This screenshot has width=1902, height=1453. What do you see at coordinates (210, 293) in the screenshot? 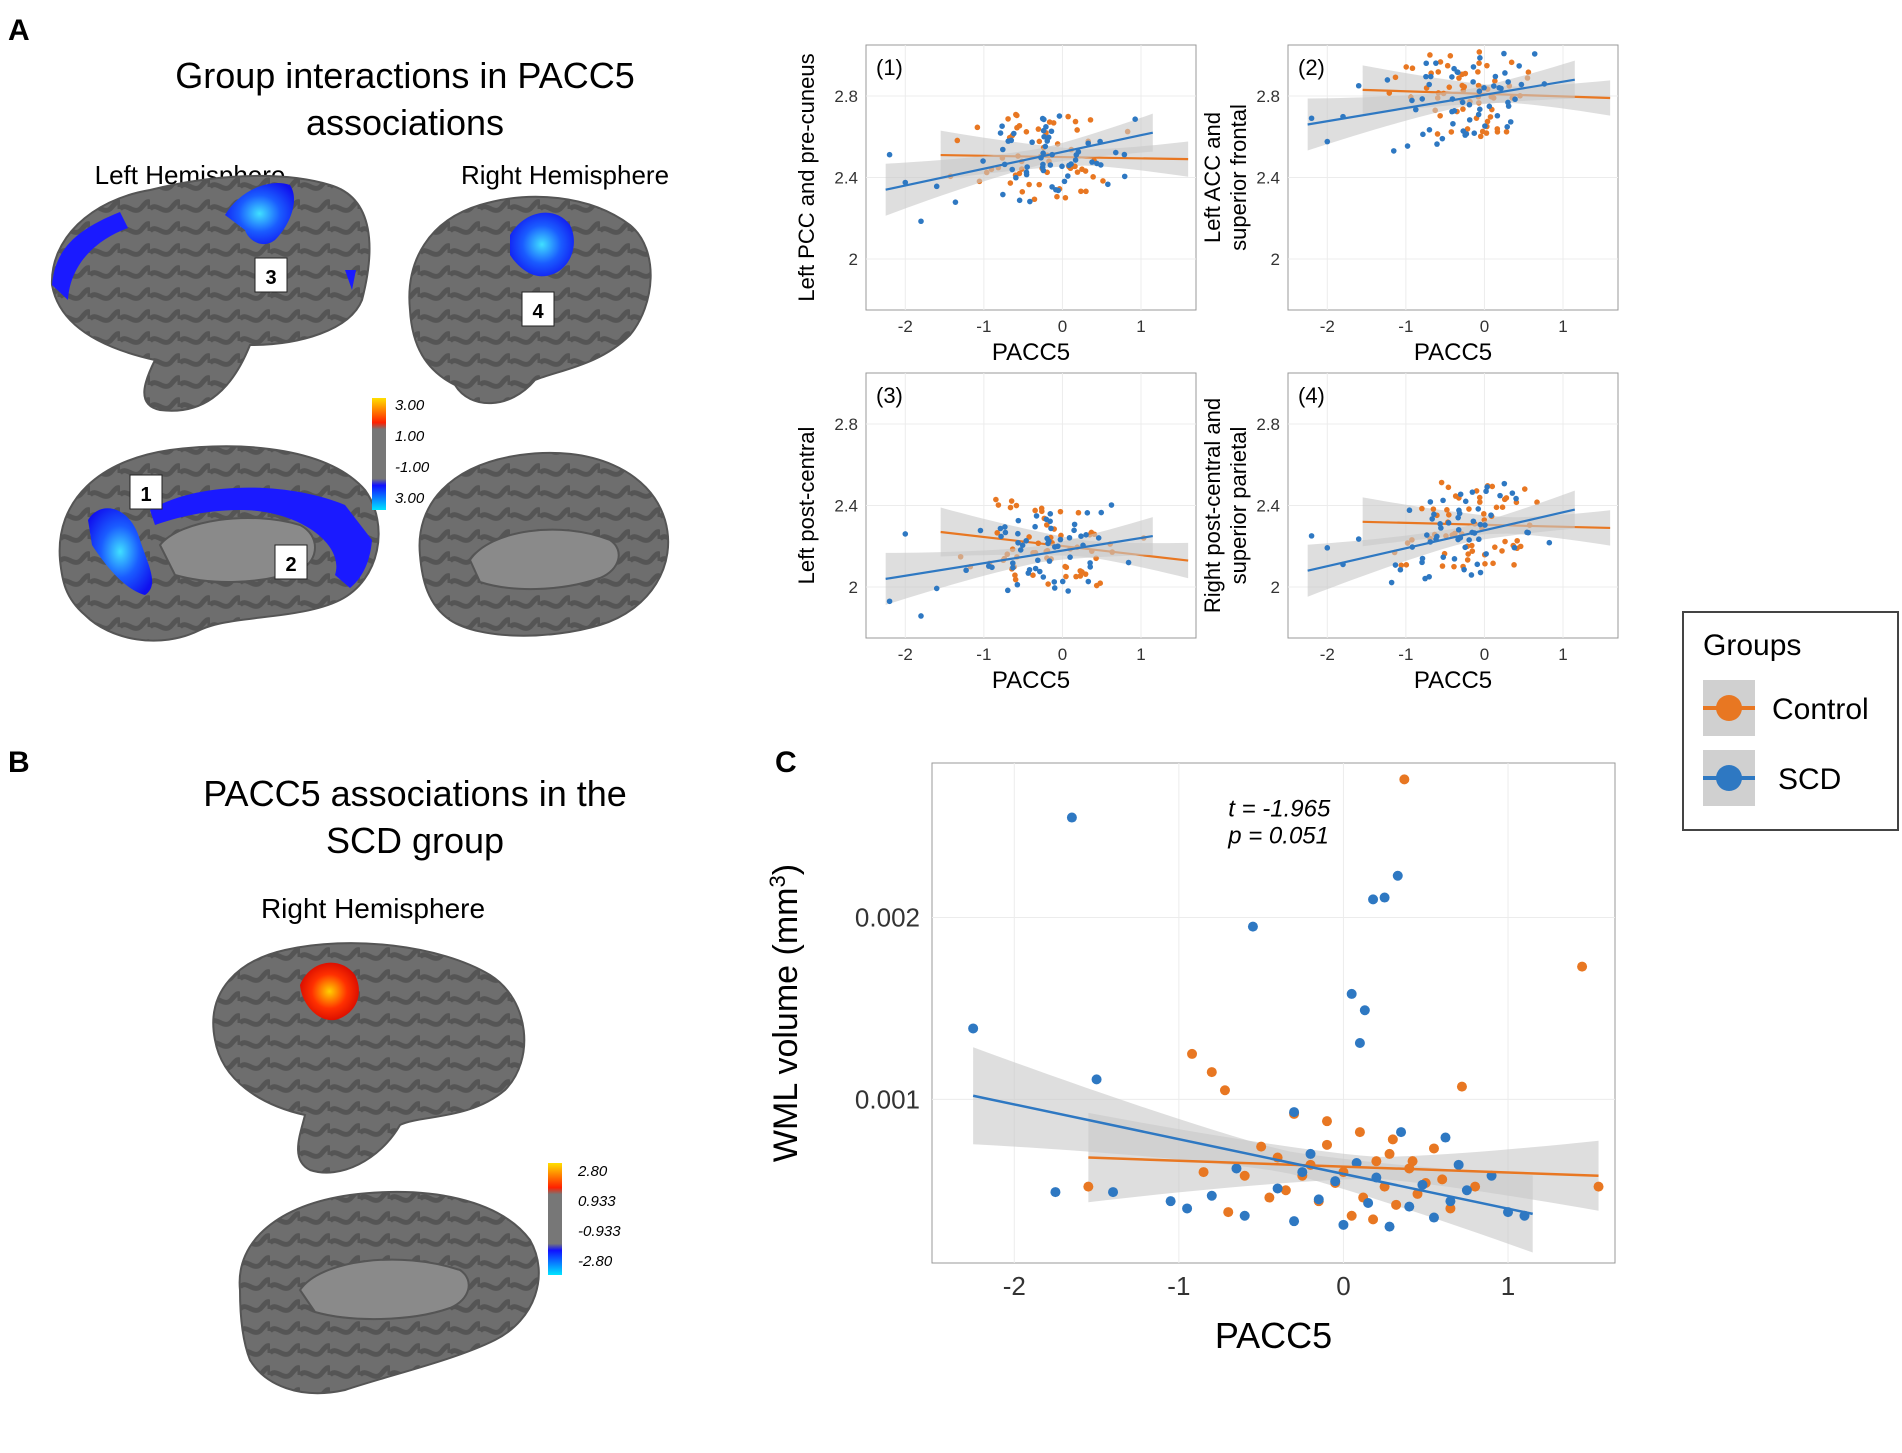
I see `brain-left-lateral` at bounding box center [210, 293].